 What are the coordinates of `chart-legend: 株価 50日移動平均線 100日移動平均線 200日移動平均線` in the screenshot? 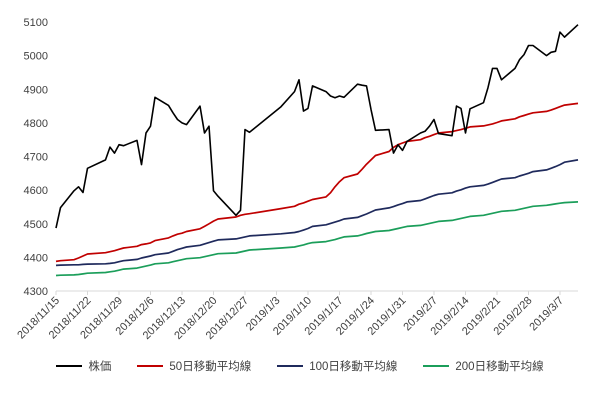 It's located at (300, 366).